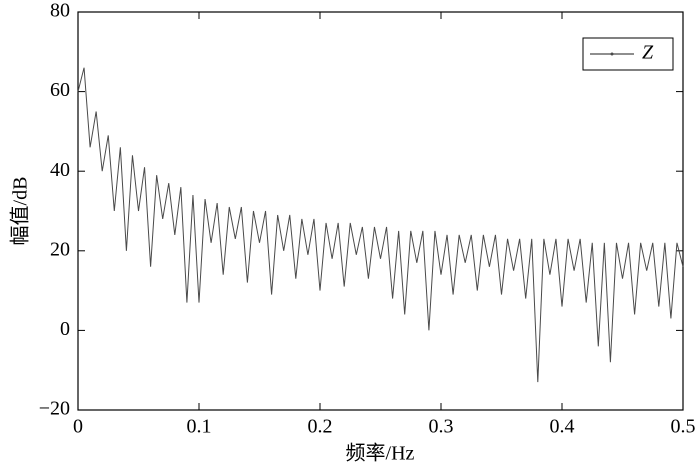 This screenshot has height=469, width=700. What do you see at coordinates (60, 249) in the screenshot?
I see `y-tick-label: 20` at bounding box center [60, 249].